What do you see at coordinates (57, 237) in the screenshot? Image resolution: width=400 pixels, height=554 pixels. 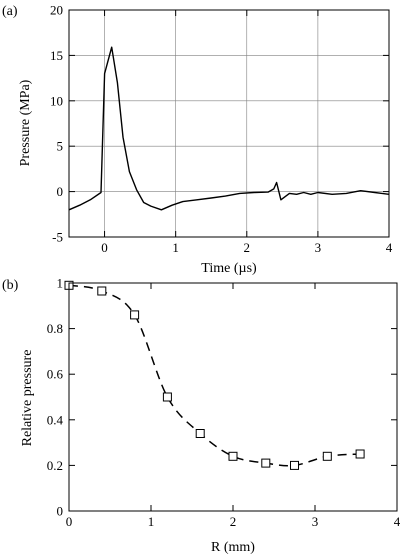 I see `y-tick-label: -5` at bounding box center [57, 237].